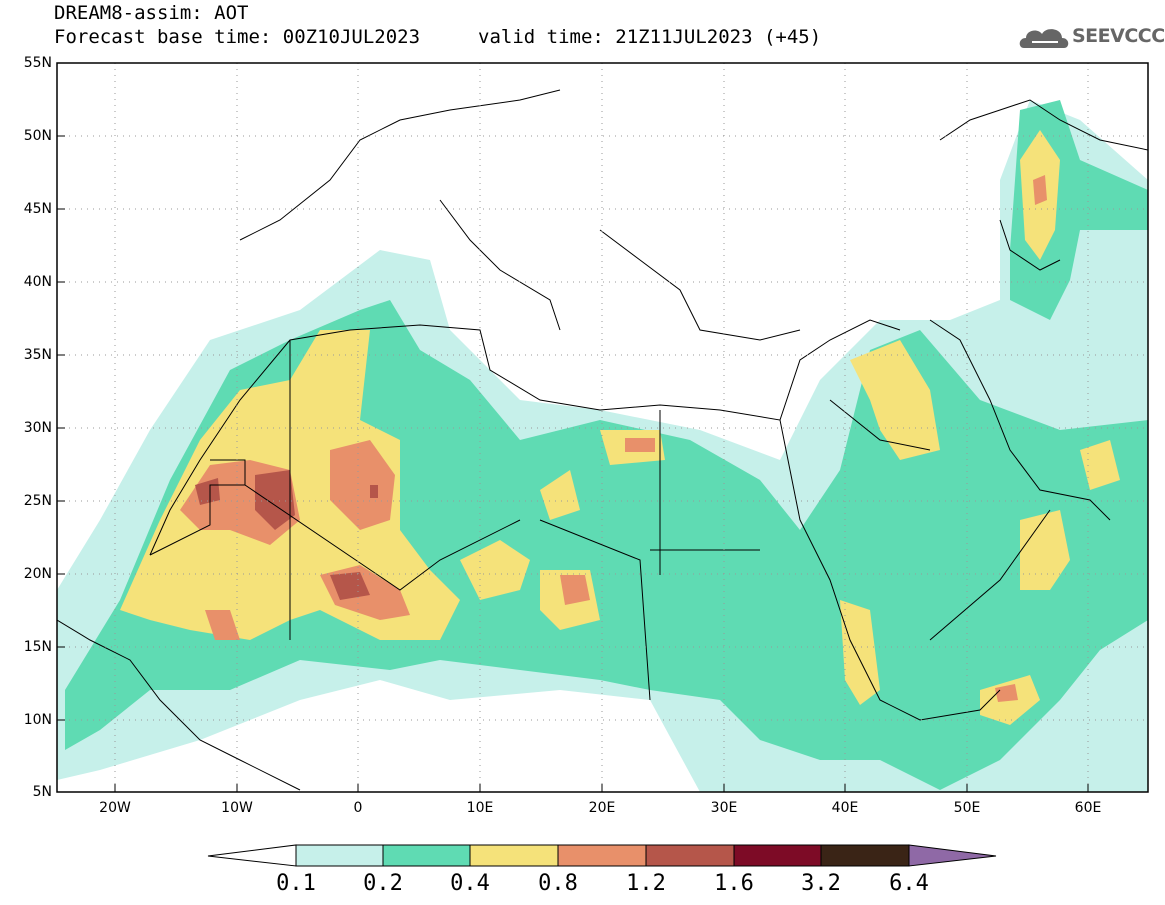  Describe the element at coordinates (650, 37) in the screenshot. I see `valid-time: valid time: 21Z11JUL2023 (+45)` at that location.